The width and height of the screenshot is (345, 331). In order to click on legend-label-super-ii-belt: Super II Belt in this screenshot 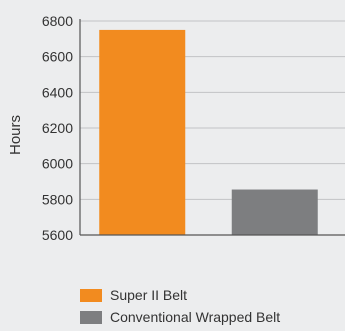, I will do `click(149, 295)`.